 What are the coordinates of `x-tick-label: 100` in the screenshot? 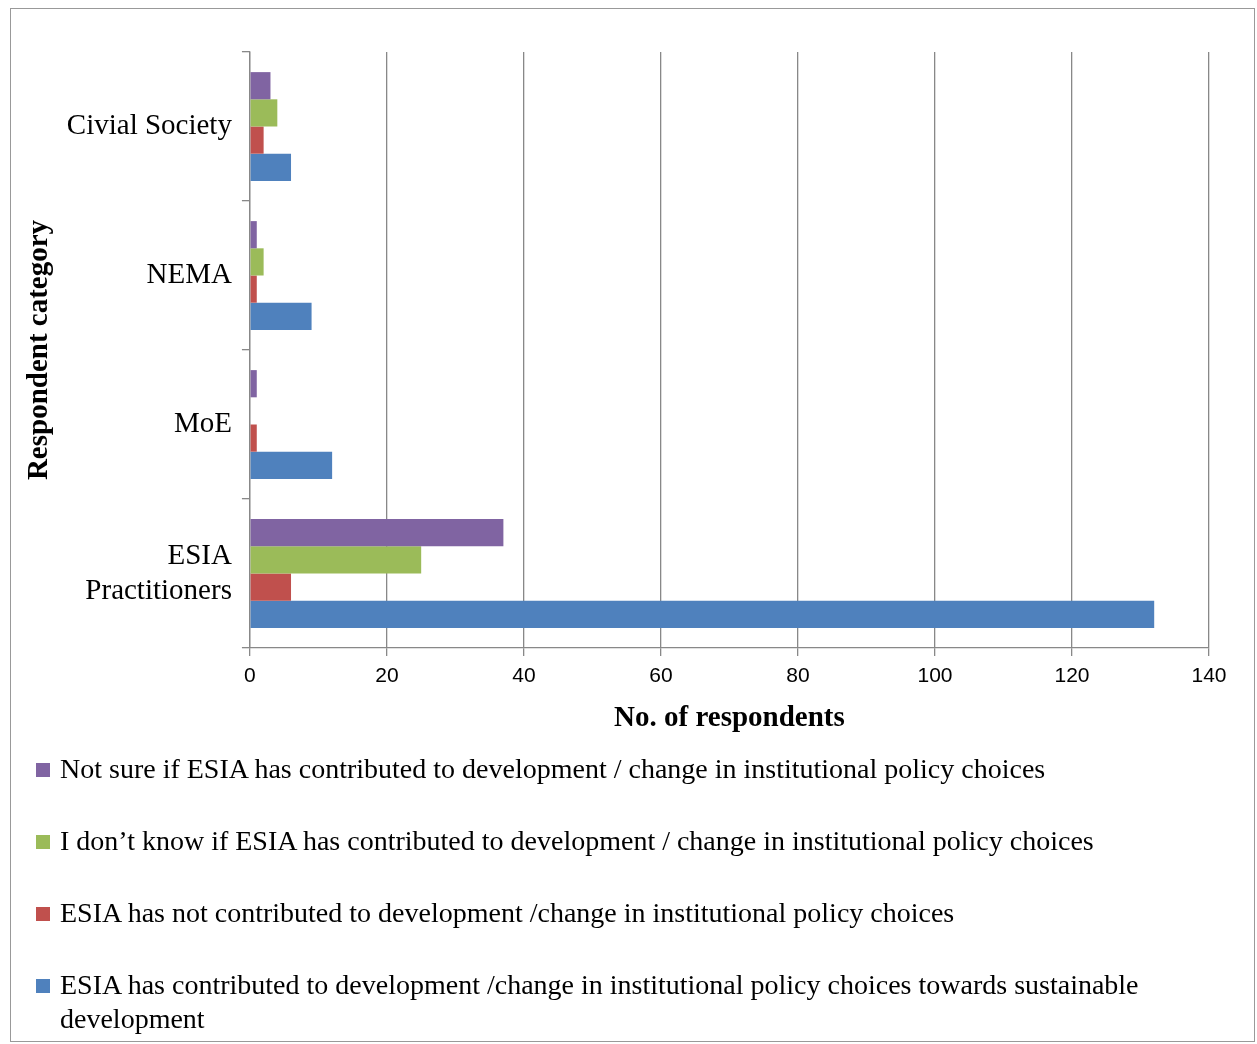 It's located at (935, 675).